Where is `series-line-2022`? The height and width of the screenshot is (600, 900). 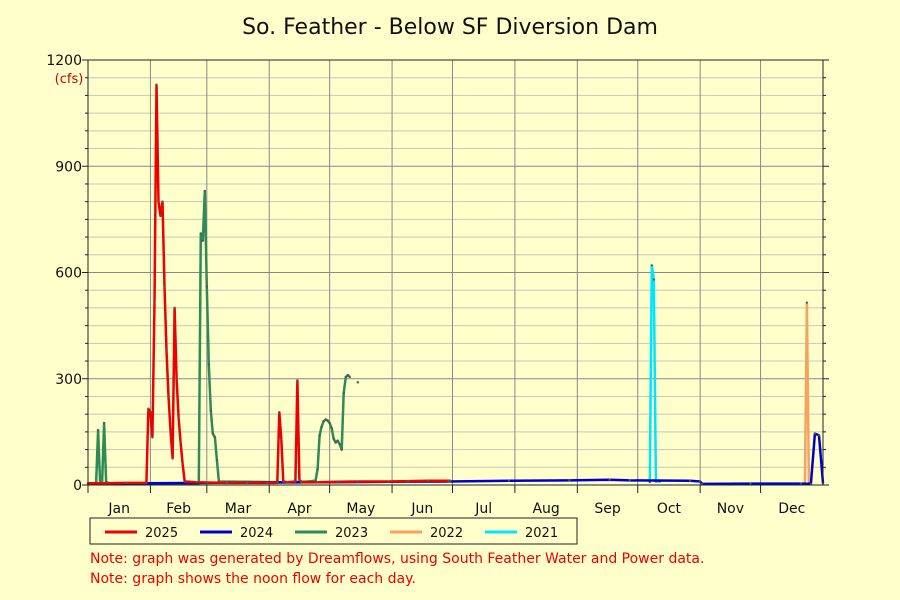 series-line-2022 is located at coordinates (807, 392).